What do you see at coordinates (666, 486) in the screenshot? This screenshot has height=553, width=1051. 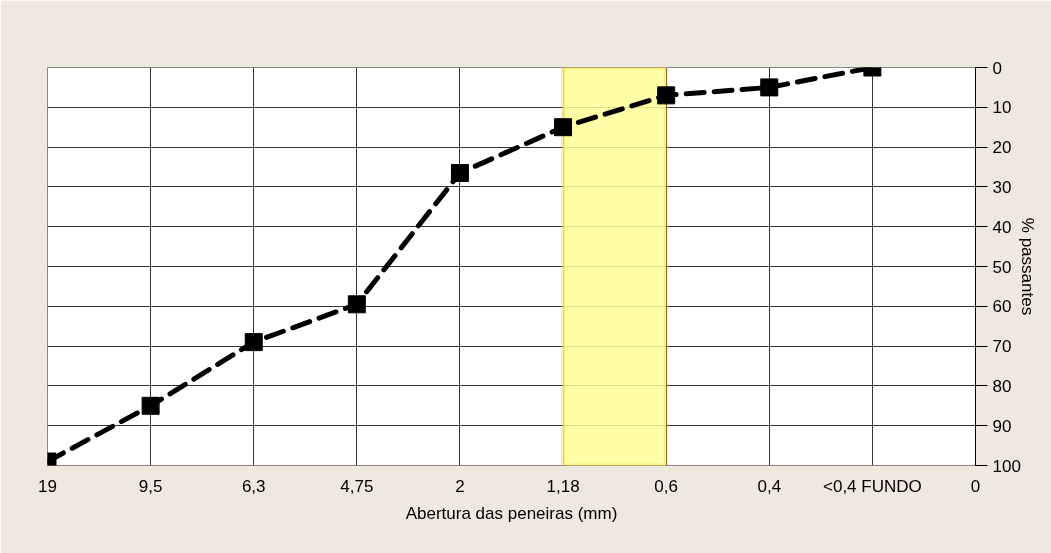 I see `x-tick-label: 0,6` at bounding box center [666, 486].